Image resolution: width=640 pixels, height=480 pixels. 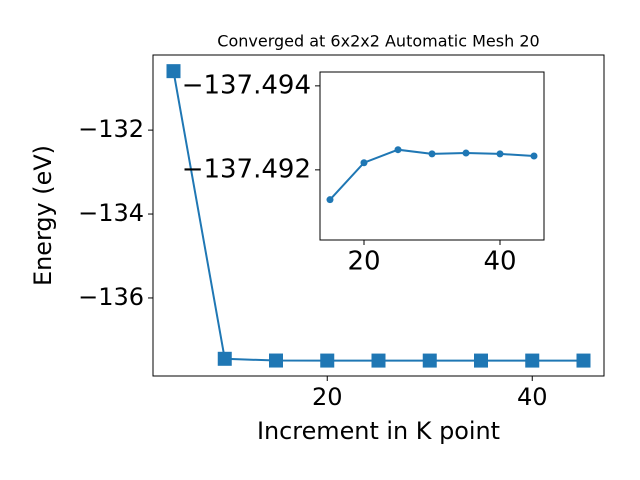 What do you see at coordinates (246, 85) in the screenshot?
I see `y-tick-label: −137.494` at bounding box center [246, 85].